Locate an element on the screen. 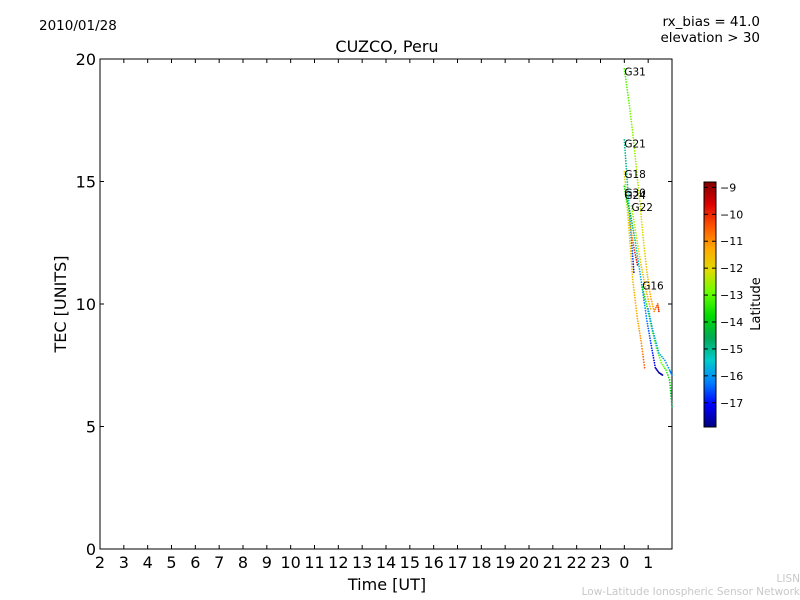 The height and width of the screenshot is (600, 800). satellite-label: G21 is located at coordinates (635, 145).